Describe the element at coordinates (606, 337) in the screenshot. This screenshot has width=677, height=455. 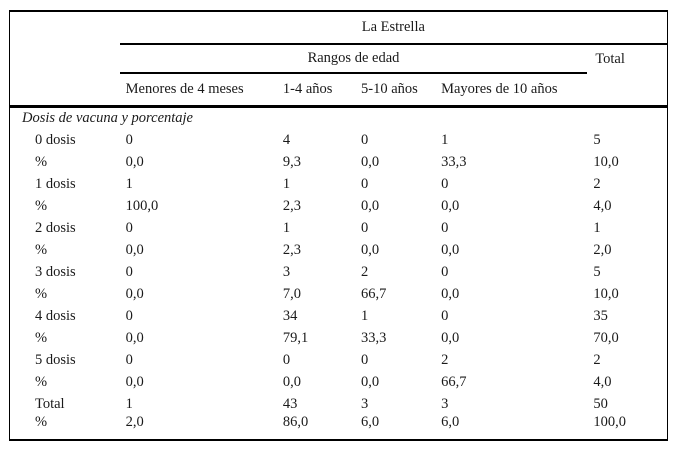
I see `cell: 70,0` at that location.